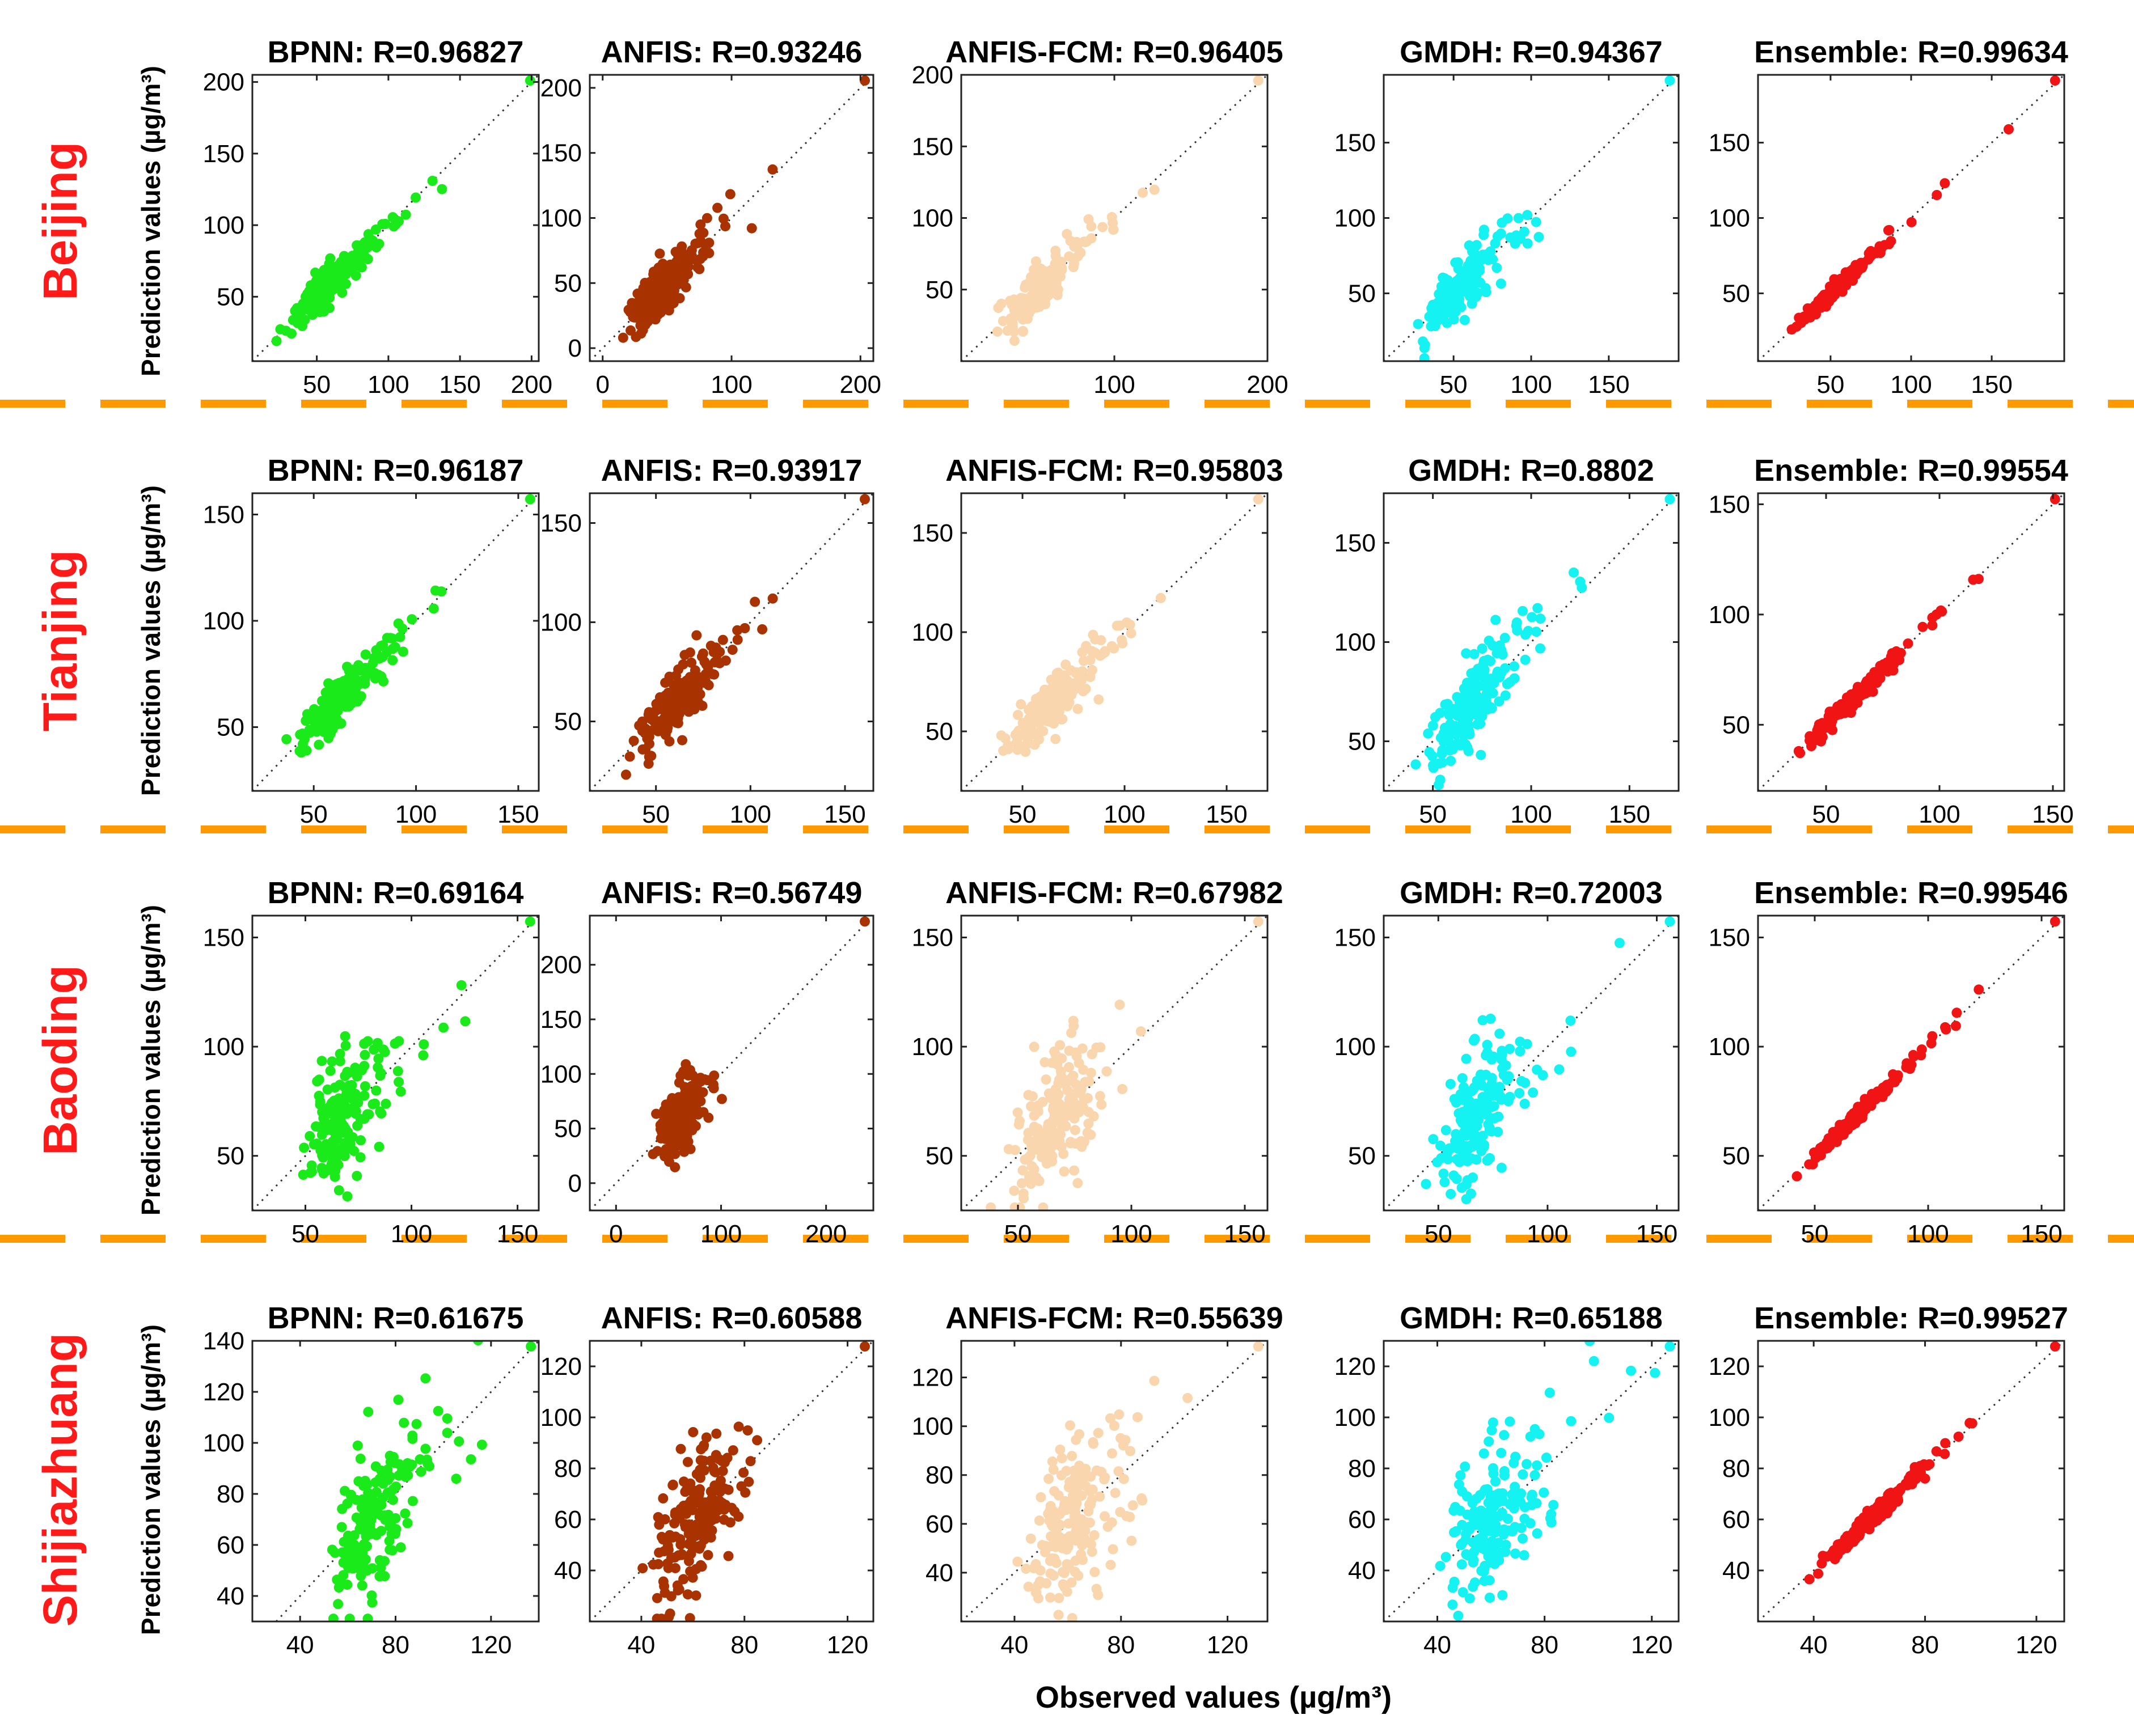 This screenshot has width=2134, height=1736. I want to click on y-tick-label: 60, so click(1362, 1520).